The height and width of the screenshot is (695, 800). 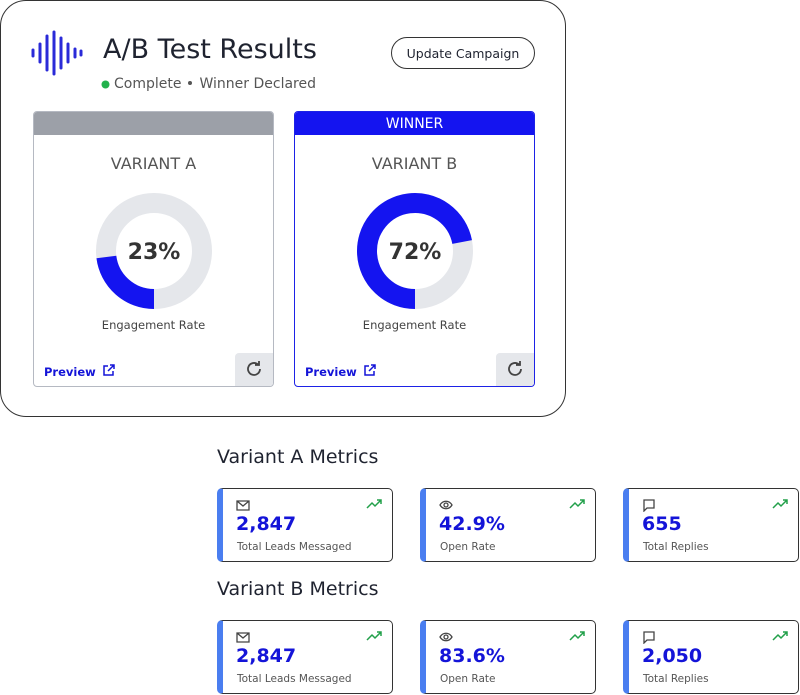 What do you see at coordinates (414, 123) in the screenshot?
I see `variant-header: WINNER` at bounding box center [414, 123].